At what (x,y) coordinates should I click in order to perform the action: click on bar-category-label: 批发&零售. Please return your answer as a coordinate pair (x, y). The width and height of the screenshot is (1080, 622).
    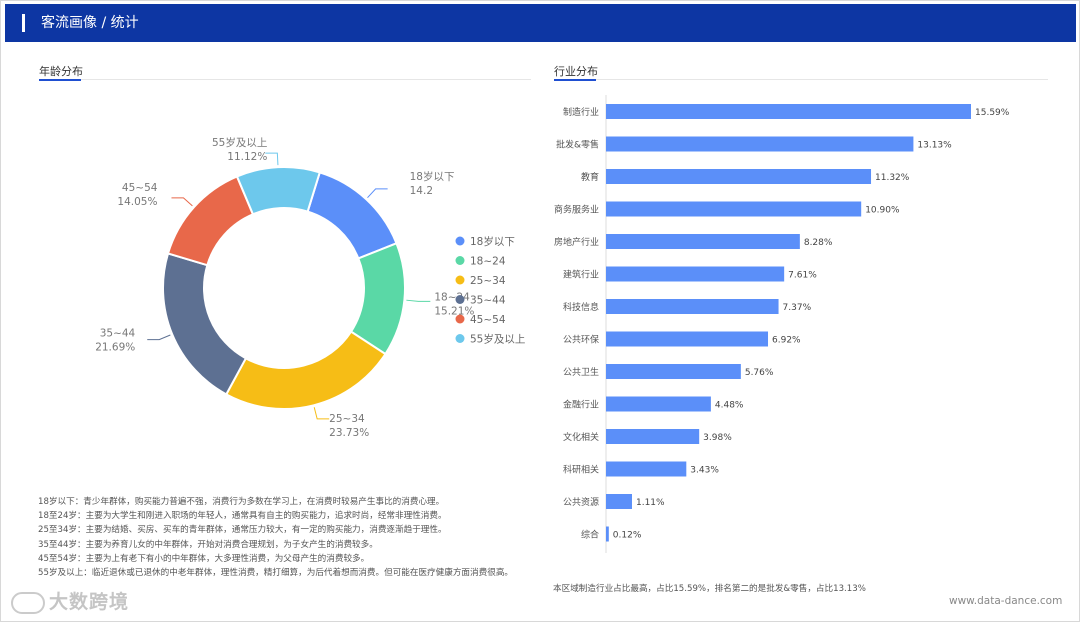
    Looking at the image, I should click on (577, 145).